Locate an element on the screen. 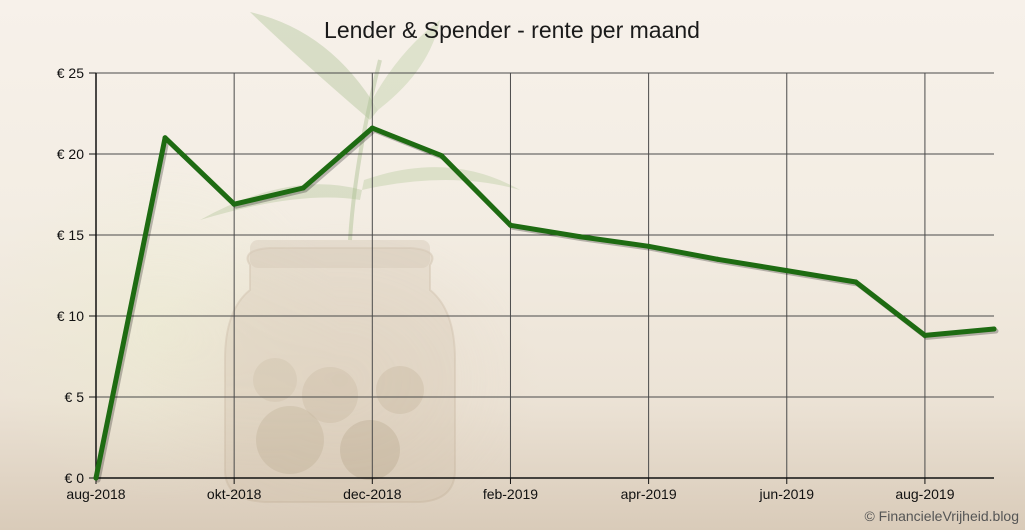 The height and width of the screenshot is (530, 1025). y-tick-label: € 15 is located at coordinates (70, 235).